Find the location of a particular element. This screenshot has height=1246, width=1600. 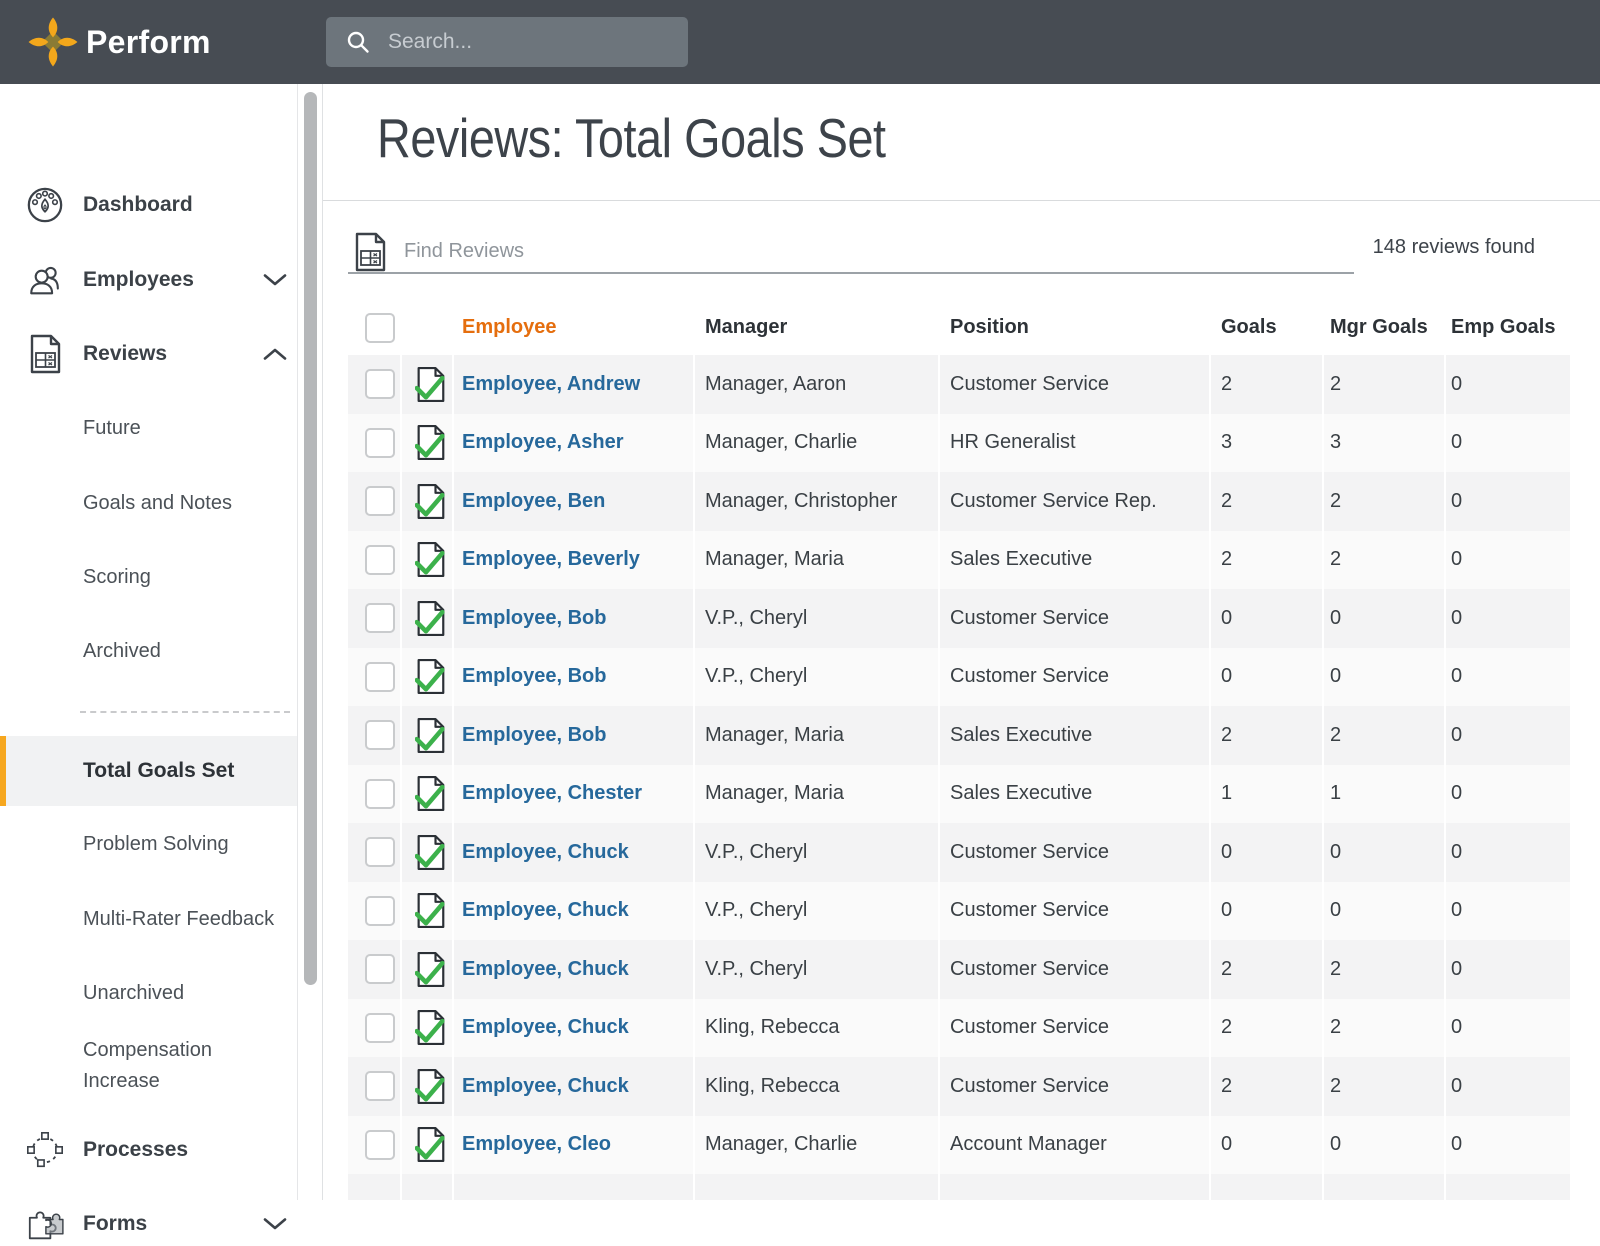

global-search-box is located at coordinates (507, 42).